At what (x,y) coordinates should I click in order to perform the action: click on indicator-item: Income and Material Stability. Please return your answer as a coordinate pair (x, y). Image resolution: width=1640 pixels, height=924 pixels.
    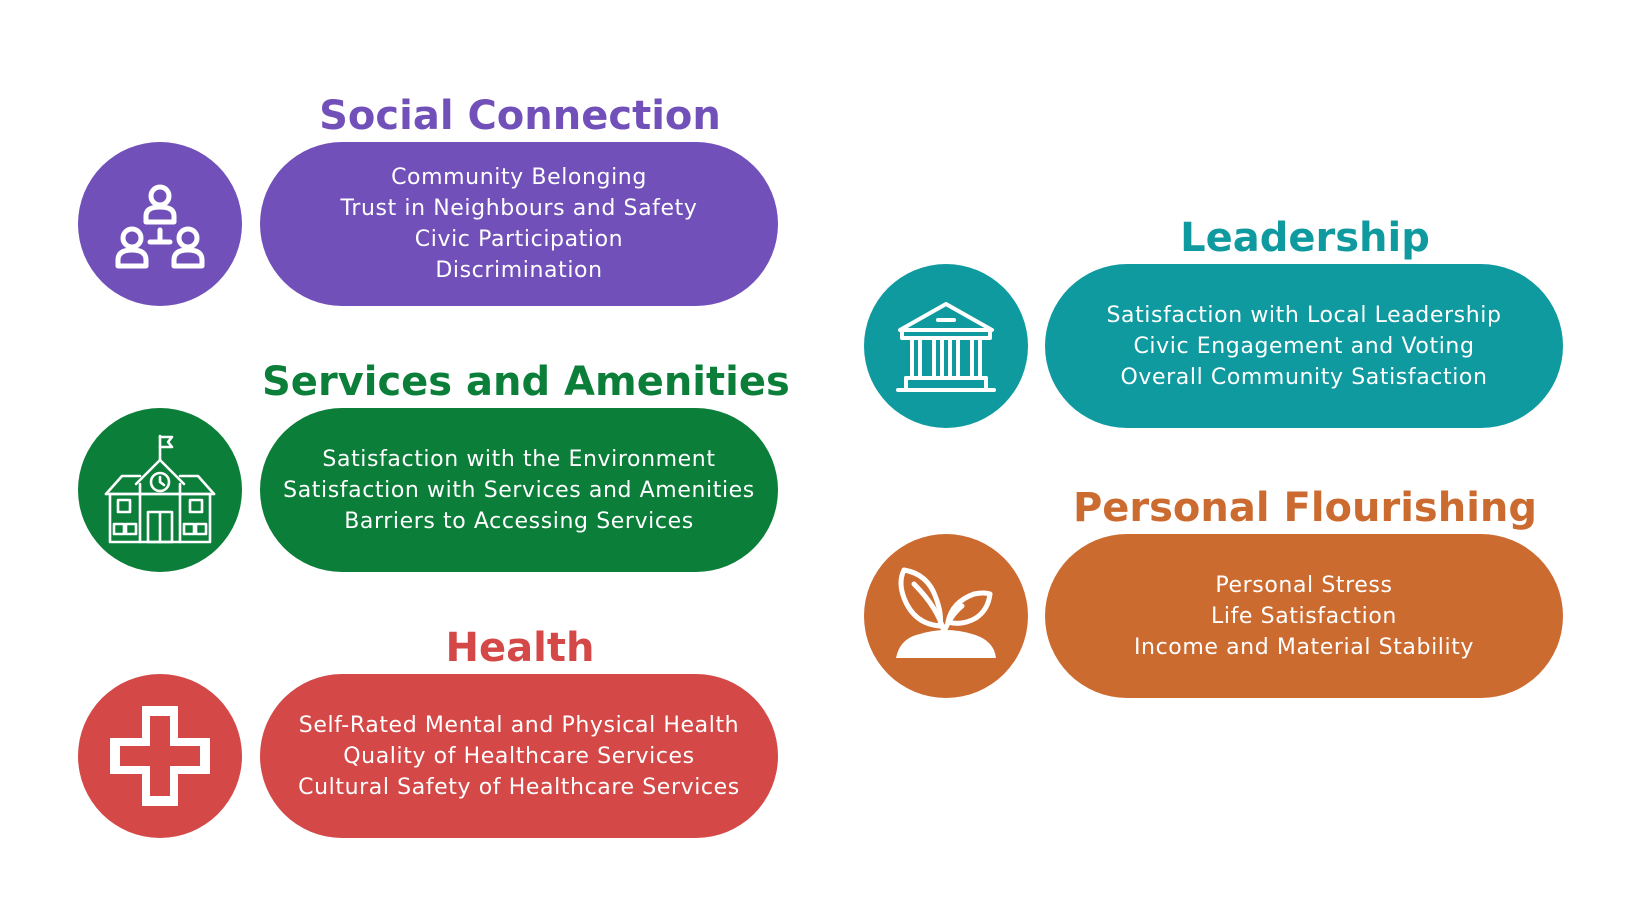
    Looking at the image, I should click on (1304, 647).